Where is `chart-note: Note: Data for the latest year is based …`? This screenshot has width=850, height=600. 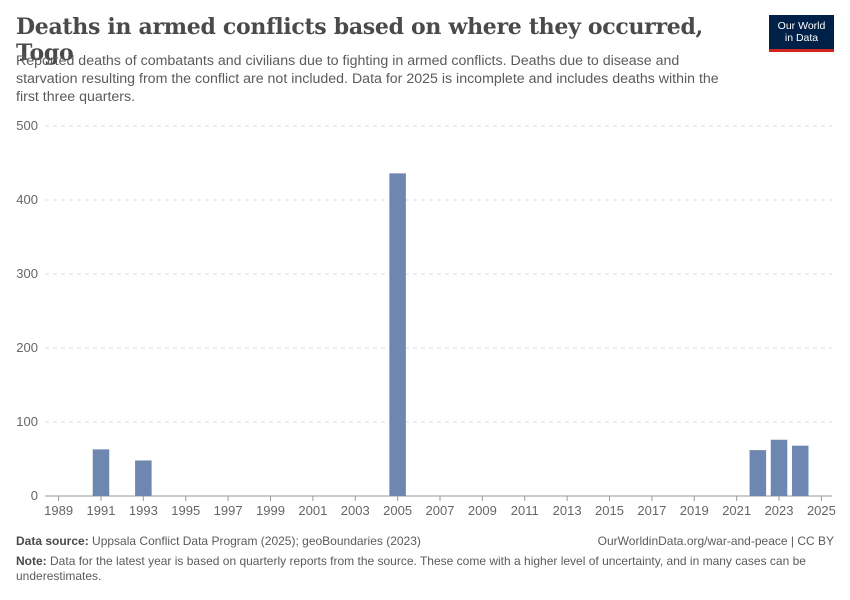 chart-note: Note: Data for the latest year is based … is located at coordinates (425, 569).